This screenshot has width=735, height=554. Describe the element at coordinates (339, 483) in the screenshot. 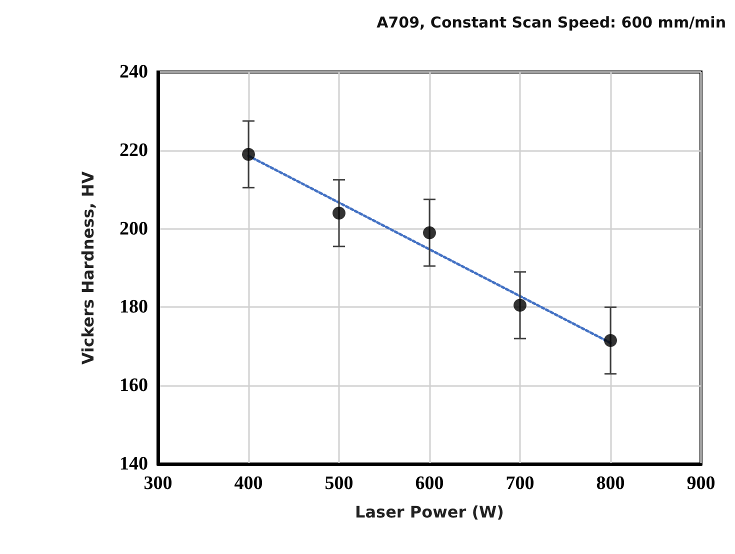

I see `x-tick-label: 500` at that location.